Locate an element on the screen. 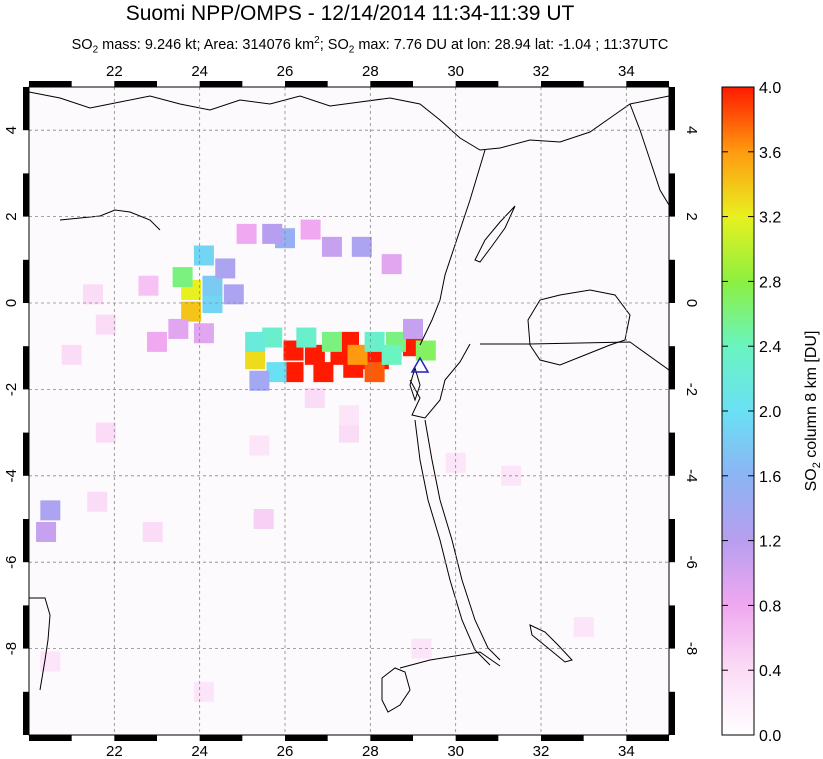  y-tick-label-right: 2 is located at coordinates (691, 216).